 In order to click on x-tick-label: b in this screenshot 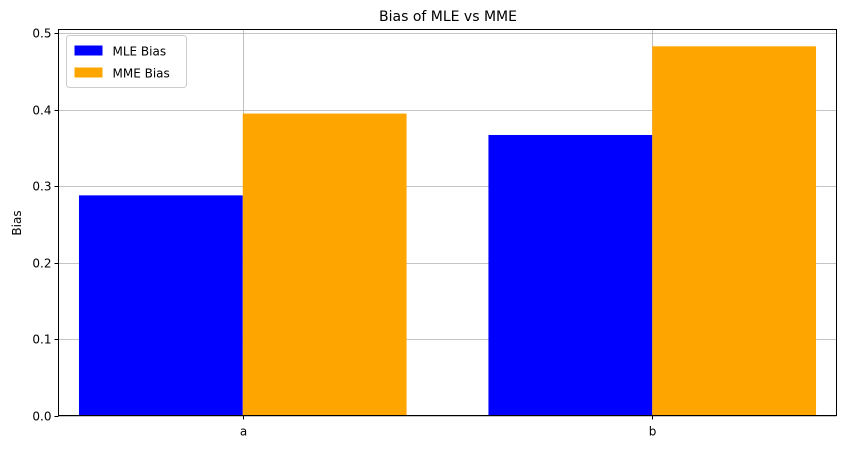, I will do `click(653, 432)`.